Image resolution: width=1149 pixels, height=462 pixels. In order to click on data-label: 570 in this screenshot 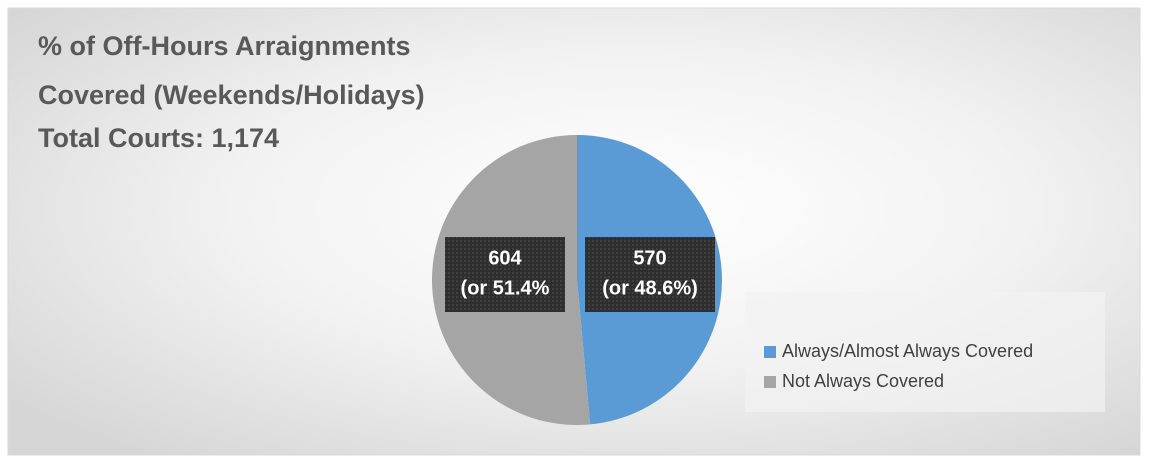, I will do `click(649, 258)`.